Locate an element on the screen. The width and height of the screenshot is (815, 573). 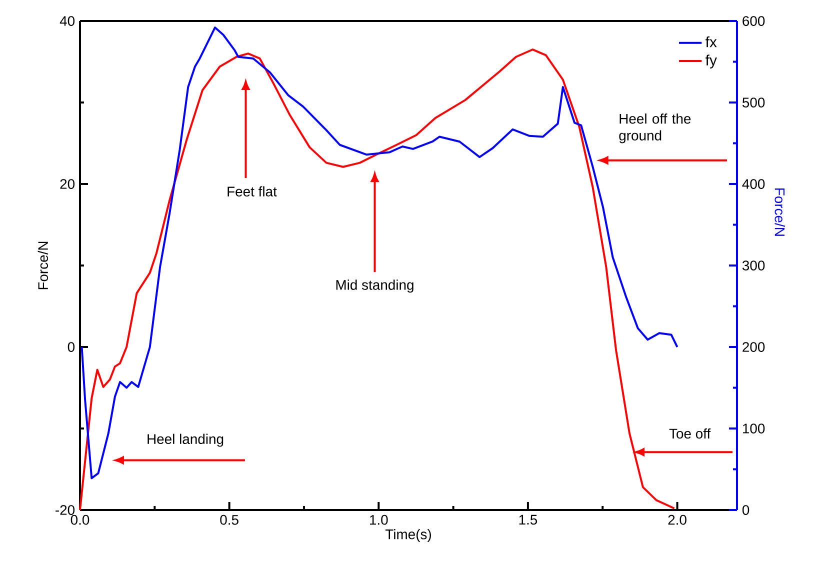
y2-tick-label: 600 is located at coordinates (753, 21).